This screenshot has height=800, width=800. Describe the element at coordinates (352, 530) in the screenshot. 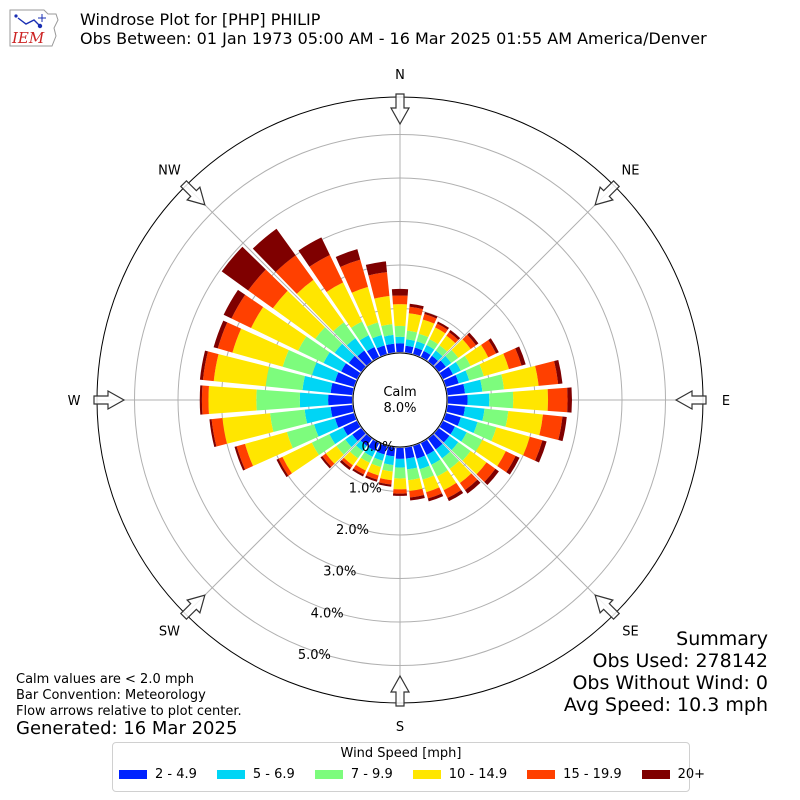

I see `radial-tick-label: 2.0%` at that location.